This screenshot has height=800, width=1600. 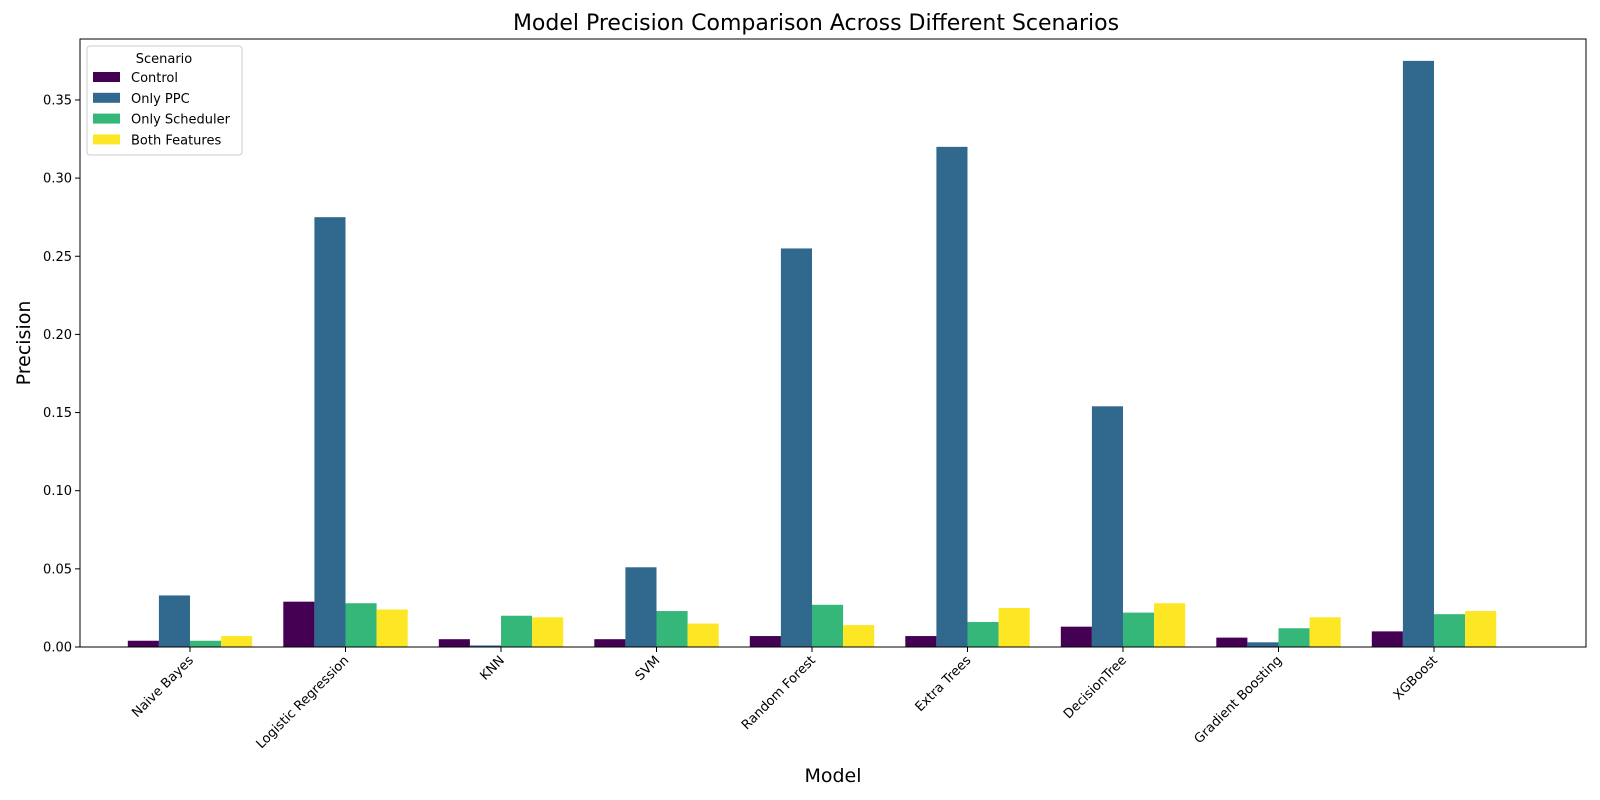 What do you see at coordinates (983, 634) in the screenshot?
I see `bar-only-scheduler-extra-trees` at bounding box center [983, 634].